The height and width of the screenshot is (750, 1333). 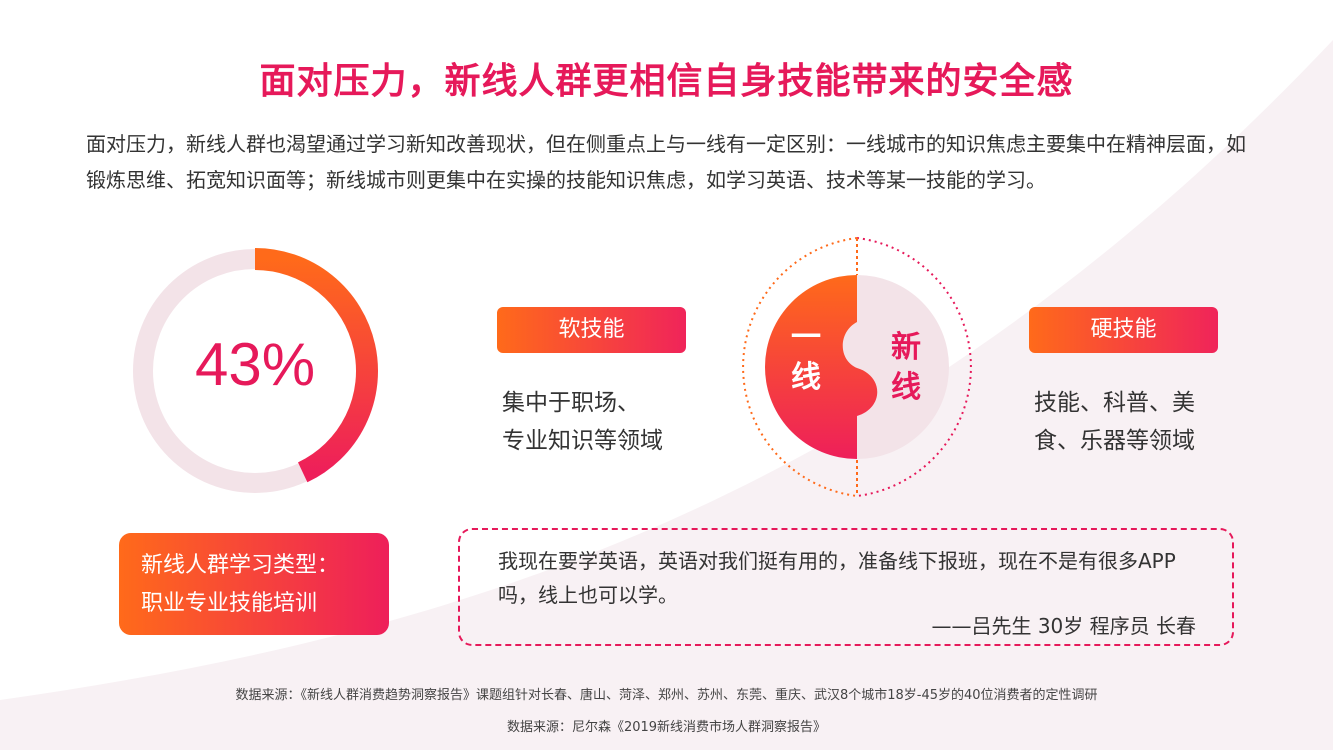 I want to click on soft-skill-tag: 软技能, so click(x=591, y=330).